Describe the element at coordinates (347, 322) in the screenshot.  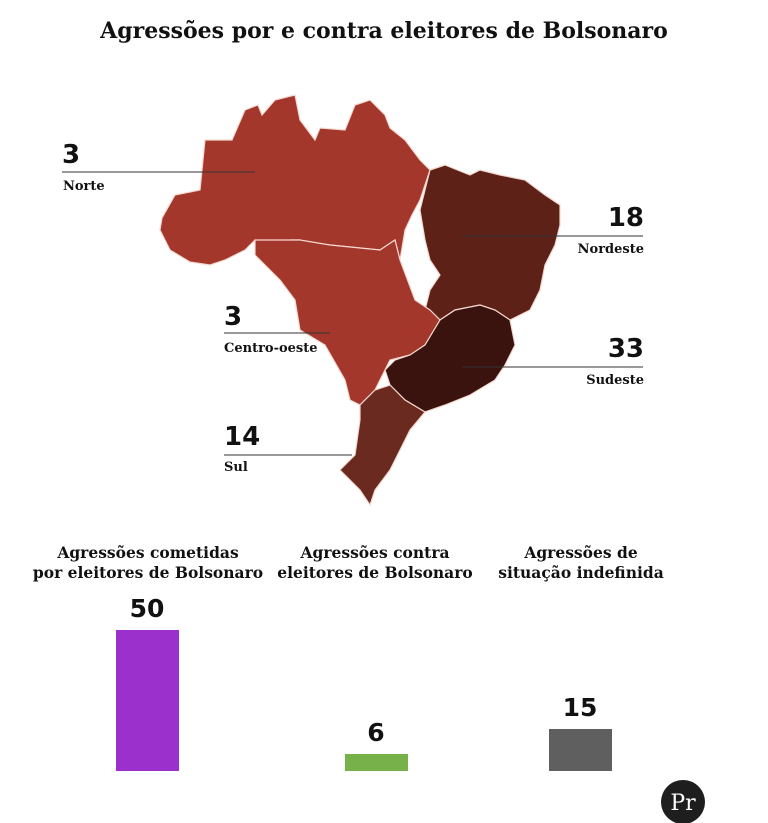
I see `region-centro-oeste` at that location.